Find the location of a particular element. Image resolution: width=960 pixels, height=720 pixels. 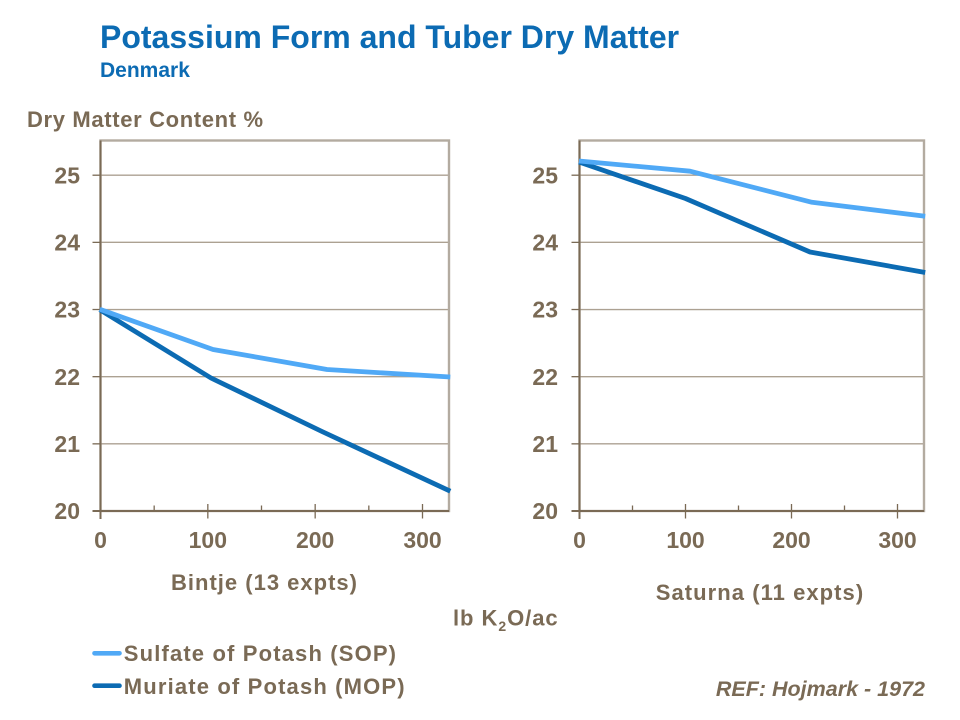

svg-text: Bintje (13 expts) is located at coordinates (264, 582).